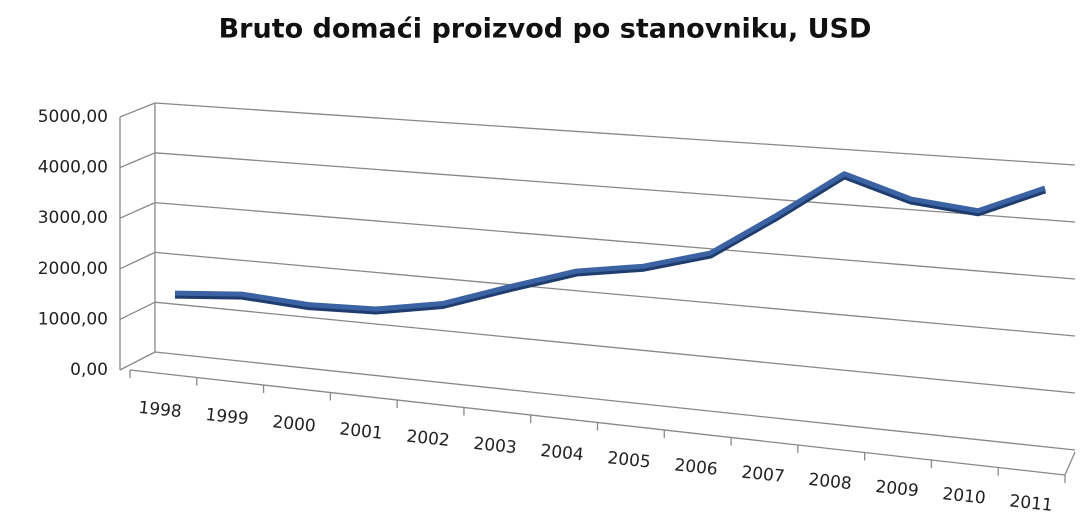  I want to click on y-tick-label: 1000,00, so click(73, 319).